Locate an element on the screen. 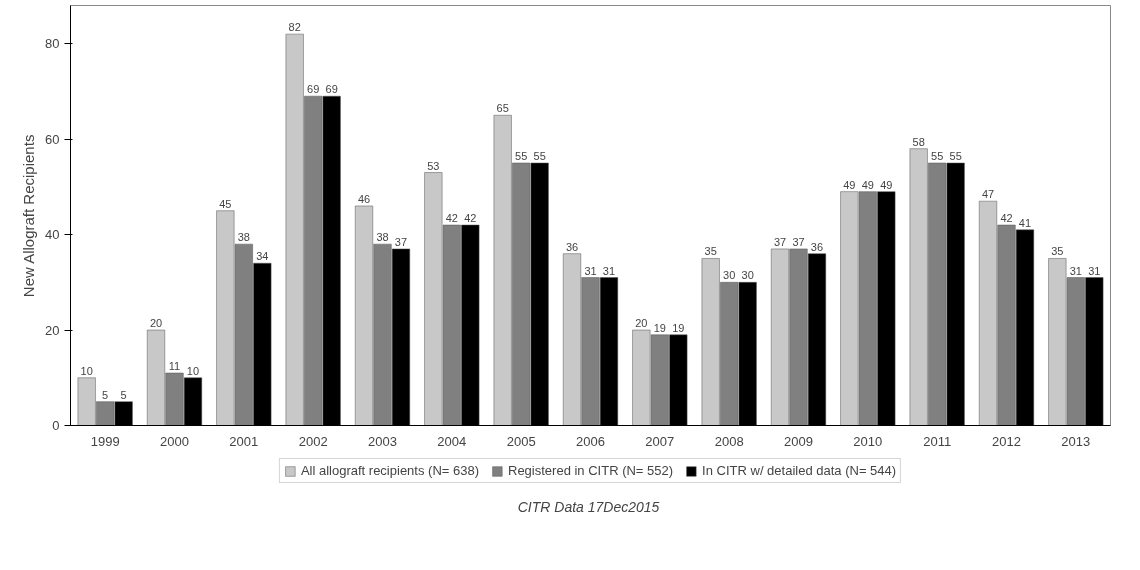  y-tick-label: 20 is located at coordinates (52, 330).